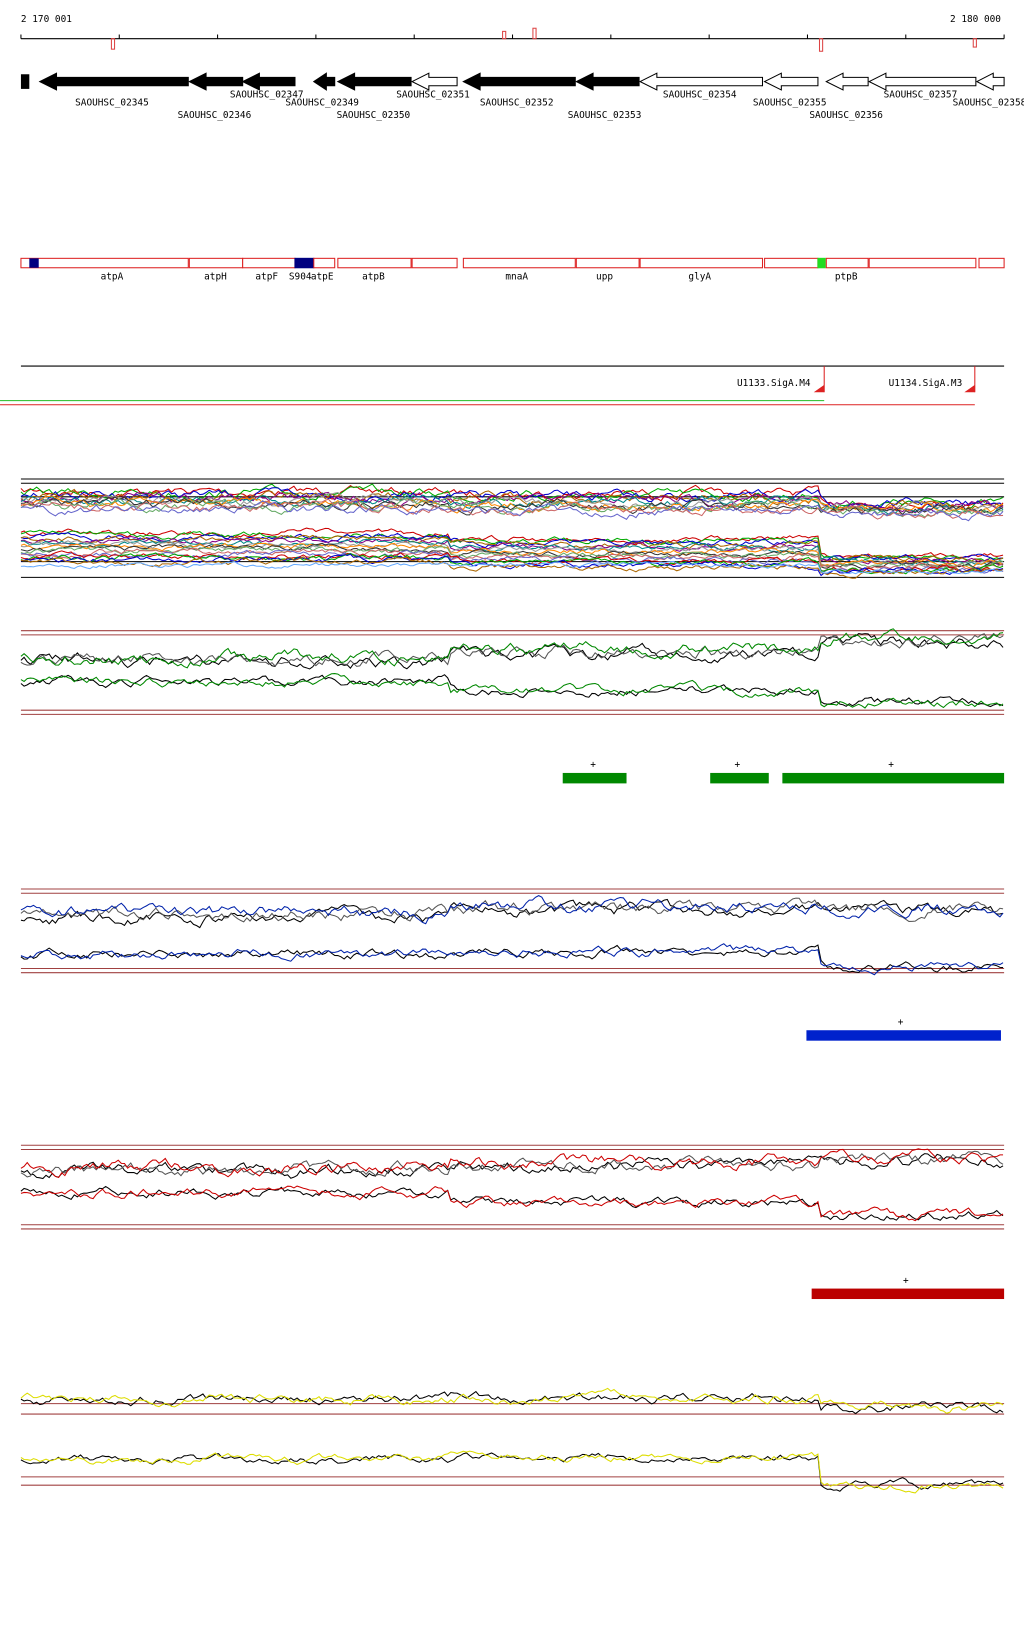  I want to click on gene-label: SAOUHSC_02351, so click(433, 94).